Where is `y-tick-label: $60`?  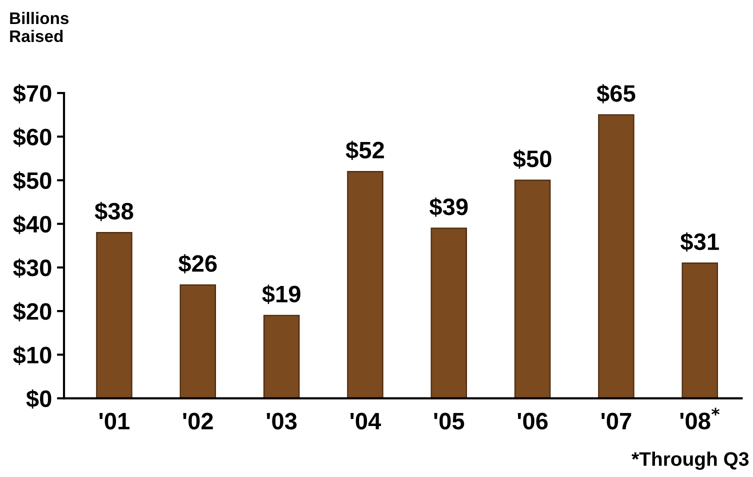
y-tick-label: $60 is located at coordinates (32, 137).